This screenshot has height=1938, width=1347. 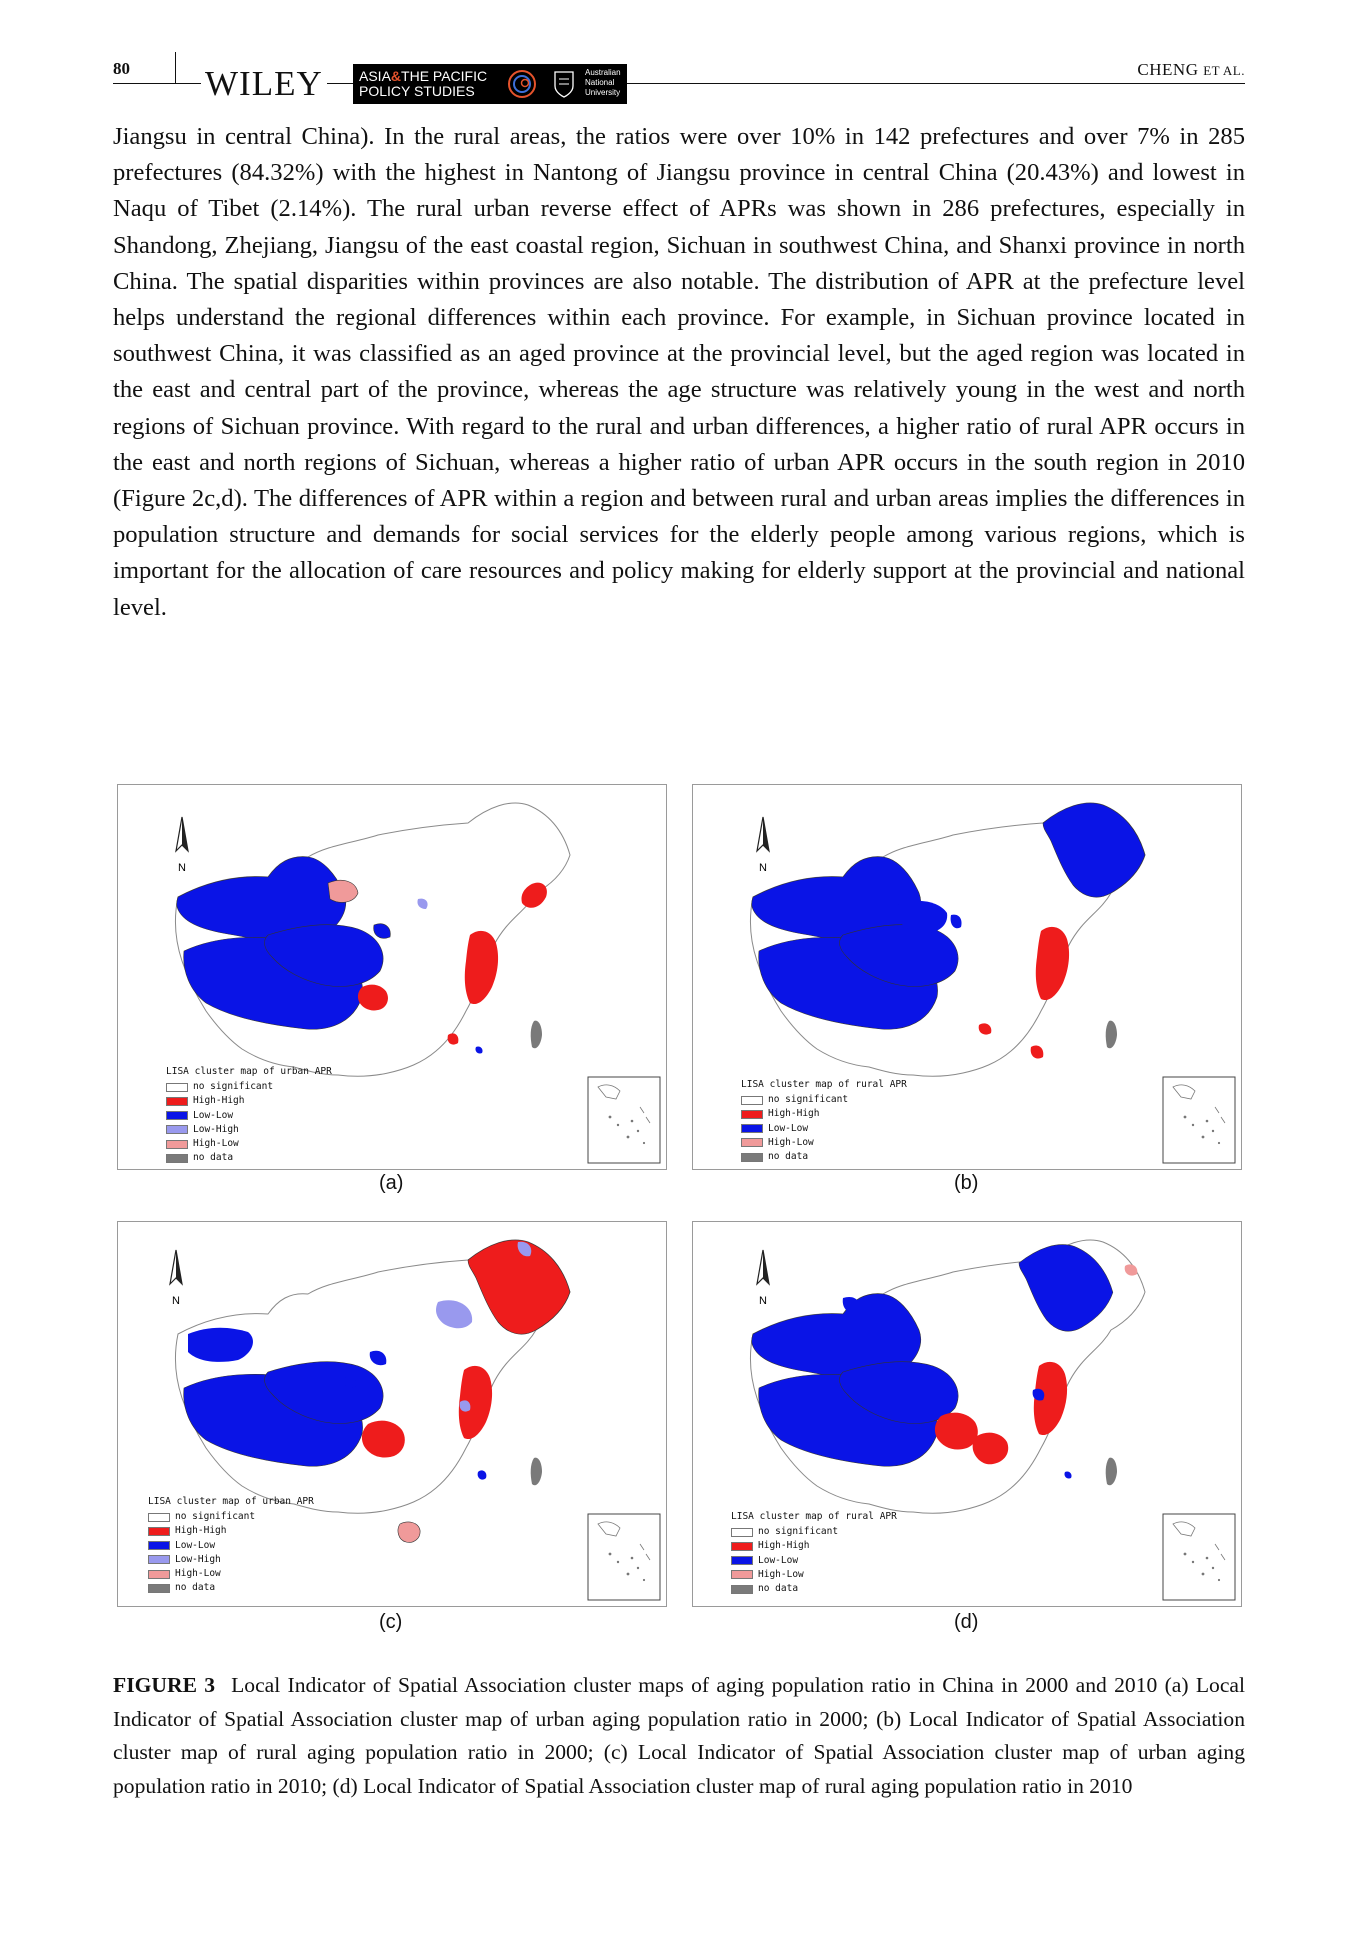 I want to click on header-rule, so click(x=679, y=83).